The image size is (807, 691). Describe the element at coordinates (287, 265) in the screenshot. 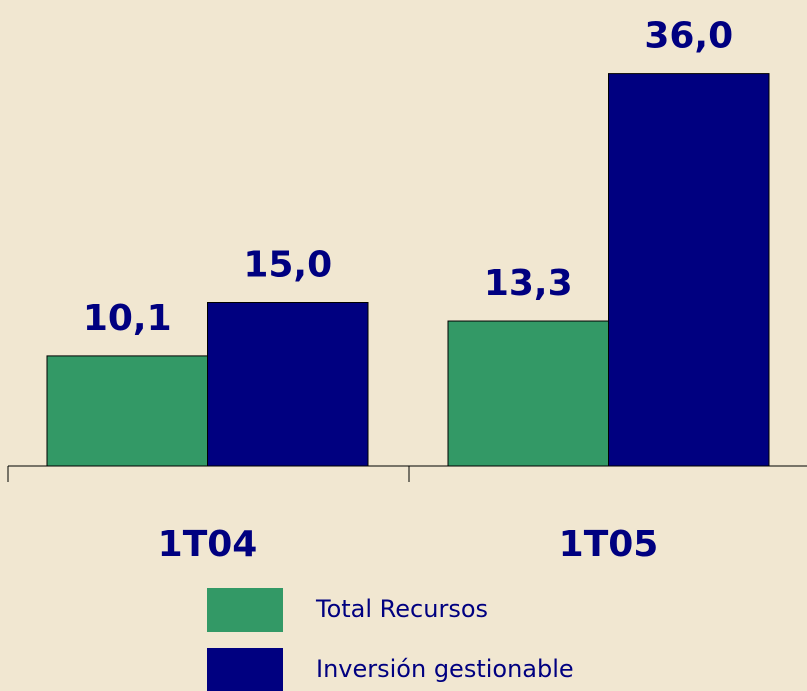

I see `value-label: 15,0` at that location.